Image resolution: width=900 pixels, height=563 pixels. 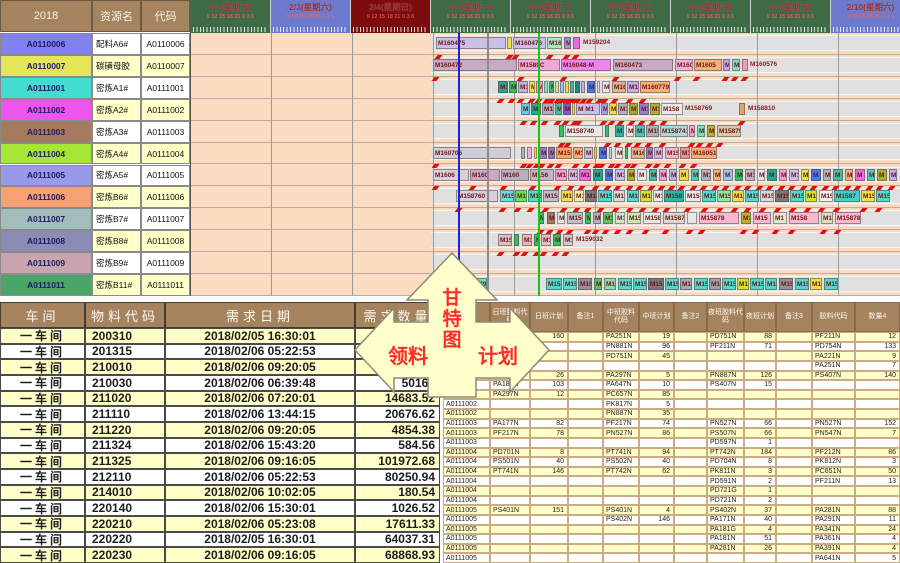 What do you see at coordinates (711, 16) in the screenshot?
I see `day-header-2/8(星期四): 2/8(星期四) 9 12 15 18 21 0 3 6` at bounding box center [711, 16].